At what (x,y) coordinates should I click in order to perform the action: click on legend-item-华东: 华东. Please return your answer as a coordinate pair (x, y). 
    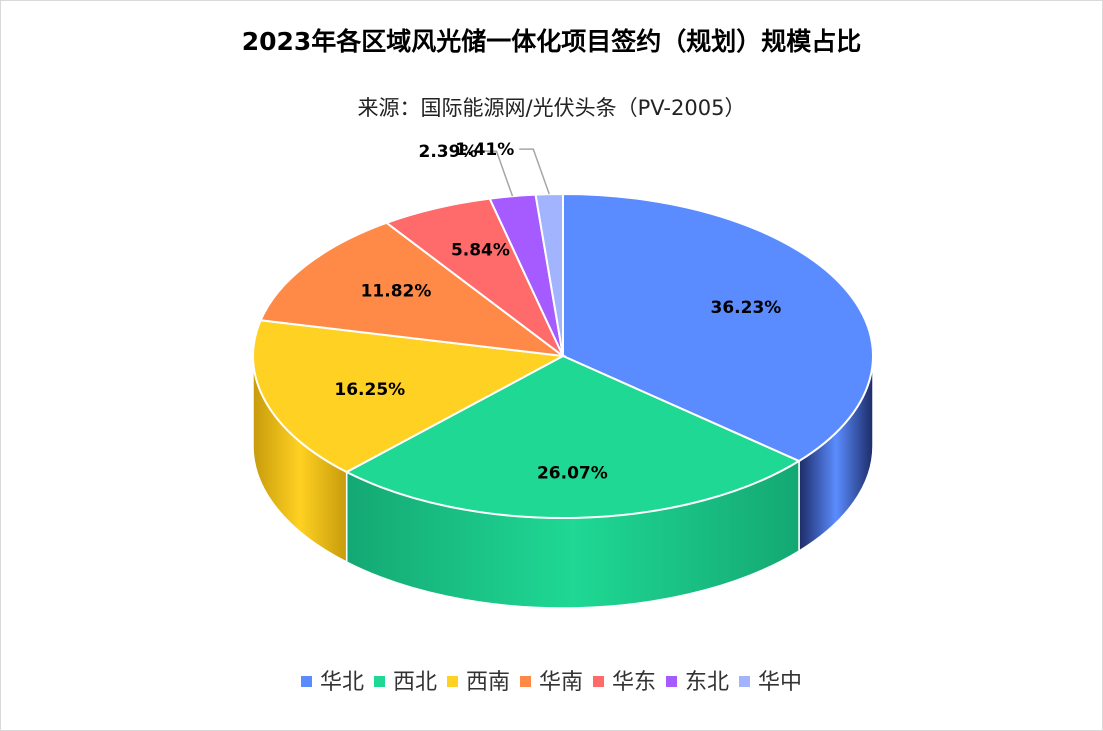
    Looking at the image, I should click on (624, 680).